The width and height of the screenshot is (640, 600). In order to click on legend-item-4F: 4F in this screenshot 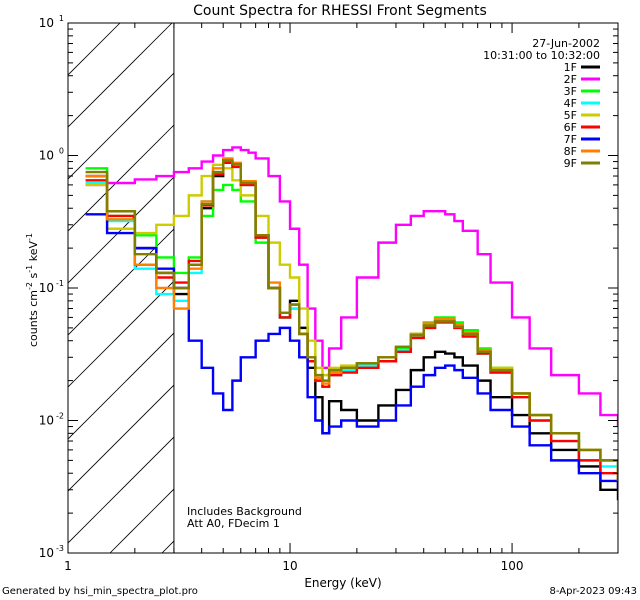, I will do `click(582, 103)`.